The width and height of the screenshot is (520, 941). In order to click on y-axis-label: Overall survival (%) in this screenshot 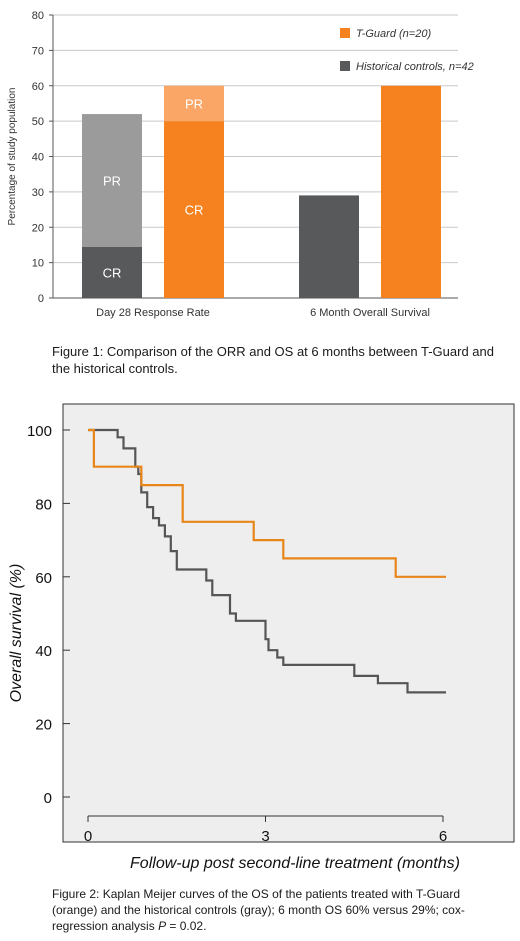, I will do `click(16, 633)`.